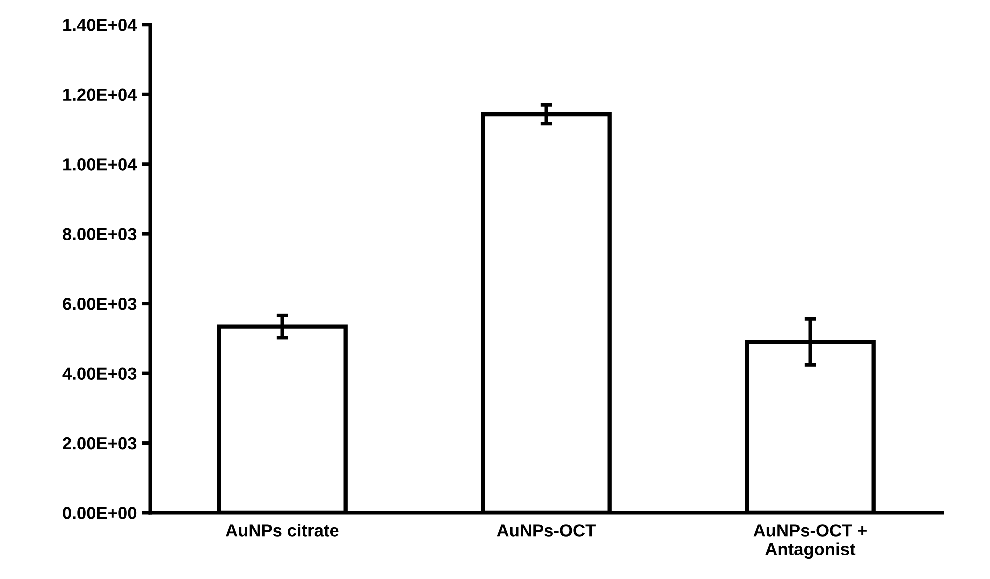  What do you see at coordinates (100, 234) in the screenshot?
I see `y-tick-label: 8.00E+03` at bounding box center [100, 234].